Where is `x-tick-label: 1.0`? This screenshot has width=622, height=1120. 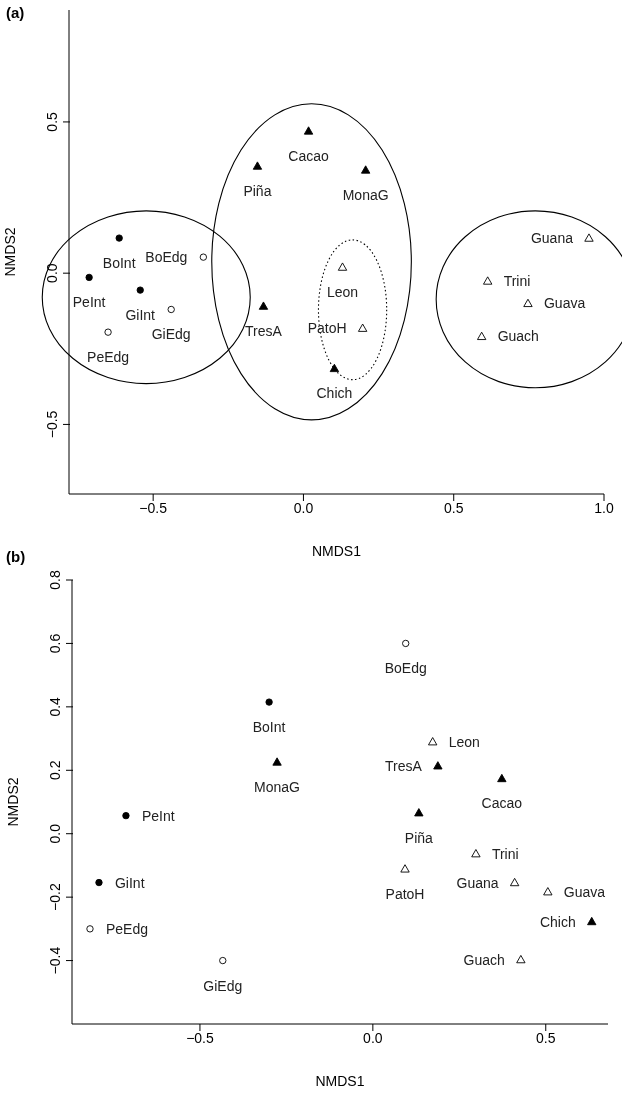 x-tick-label: 1.0 is located at coordinates (604, 507).